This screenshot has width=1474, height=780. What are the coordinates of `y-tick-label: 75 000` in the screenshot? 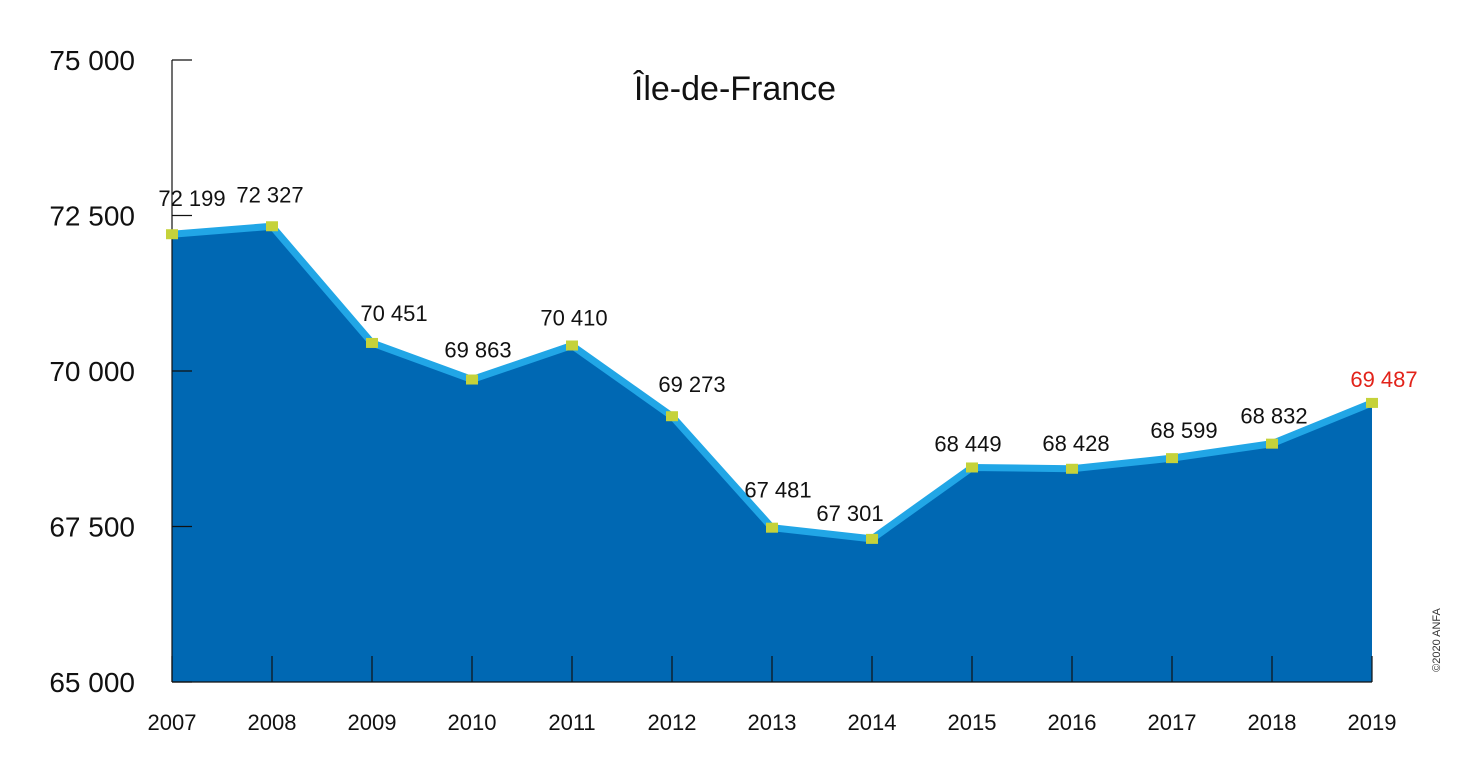 It's located at (92, 60).